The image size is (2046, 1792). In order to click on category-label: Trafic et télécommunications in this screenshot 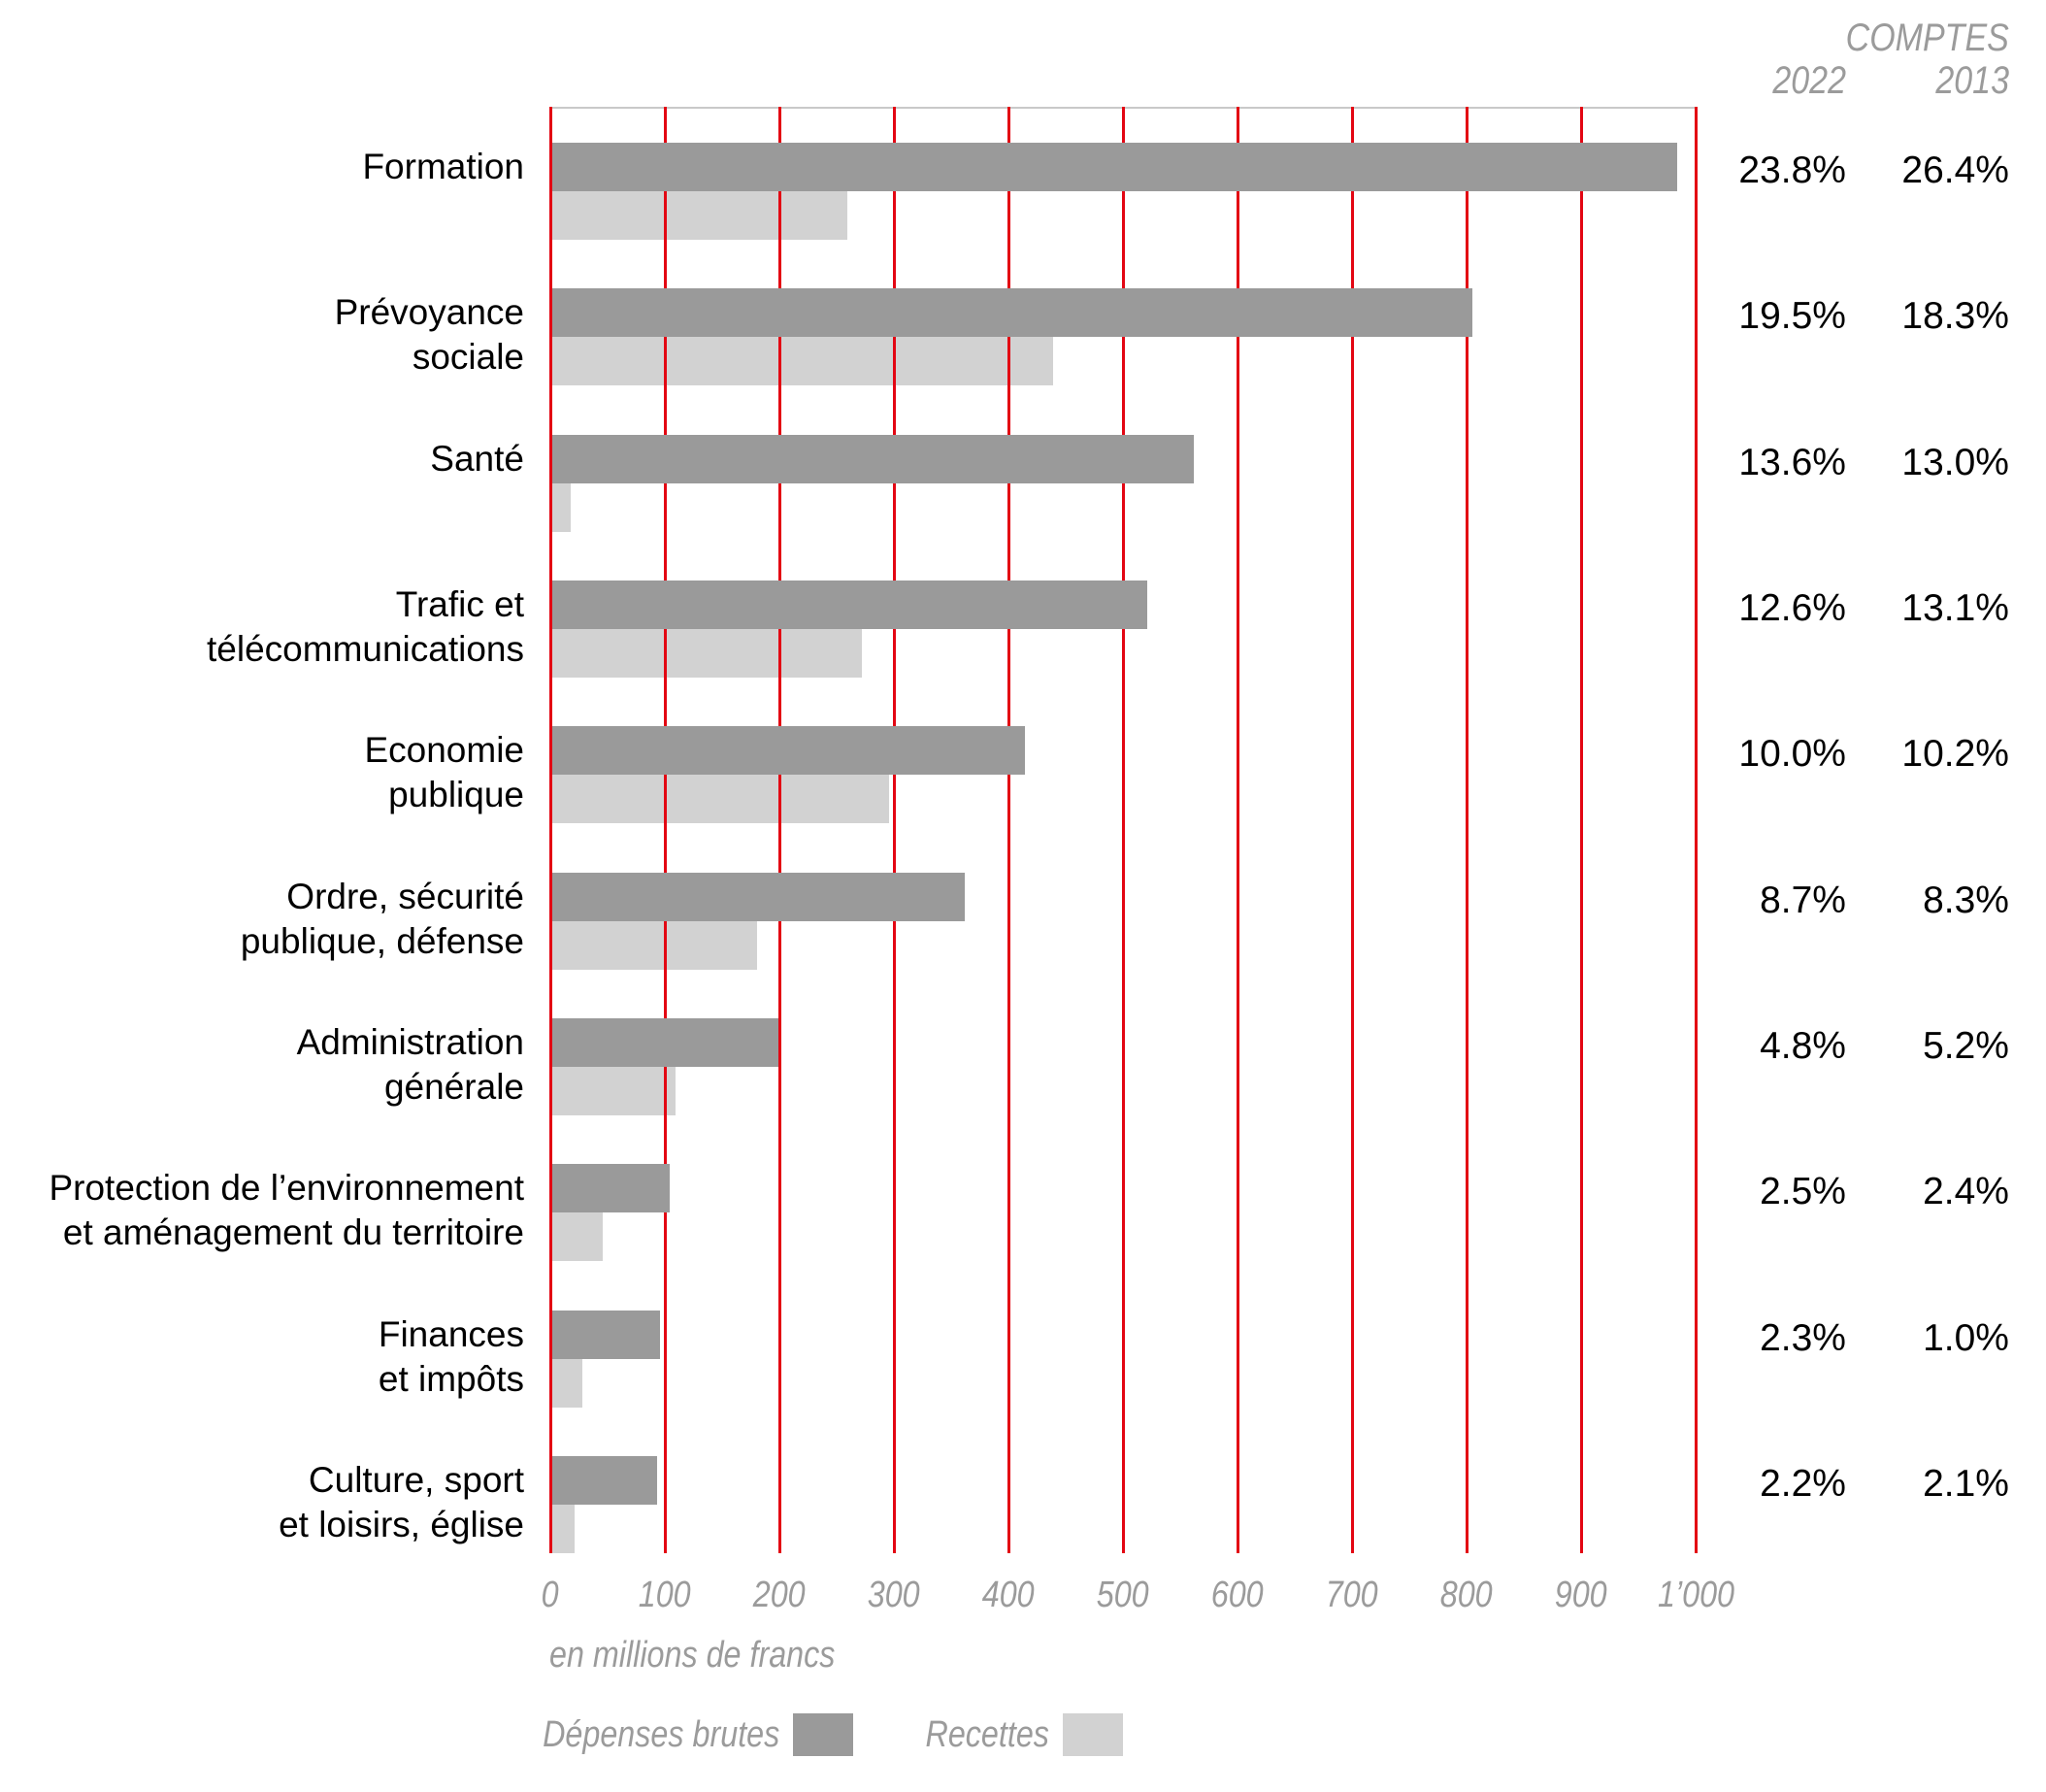, I will do `click(262, 627)`.